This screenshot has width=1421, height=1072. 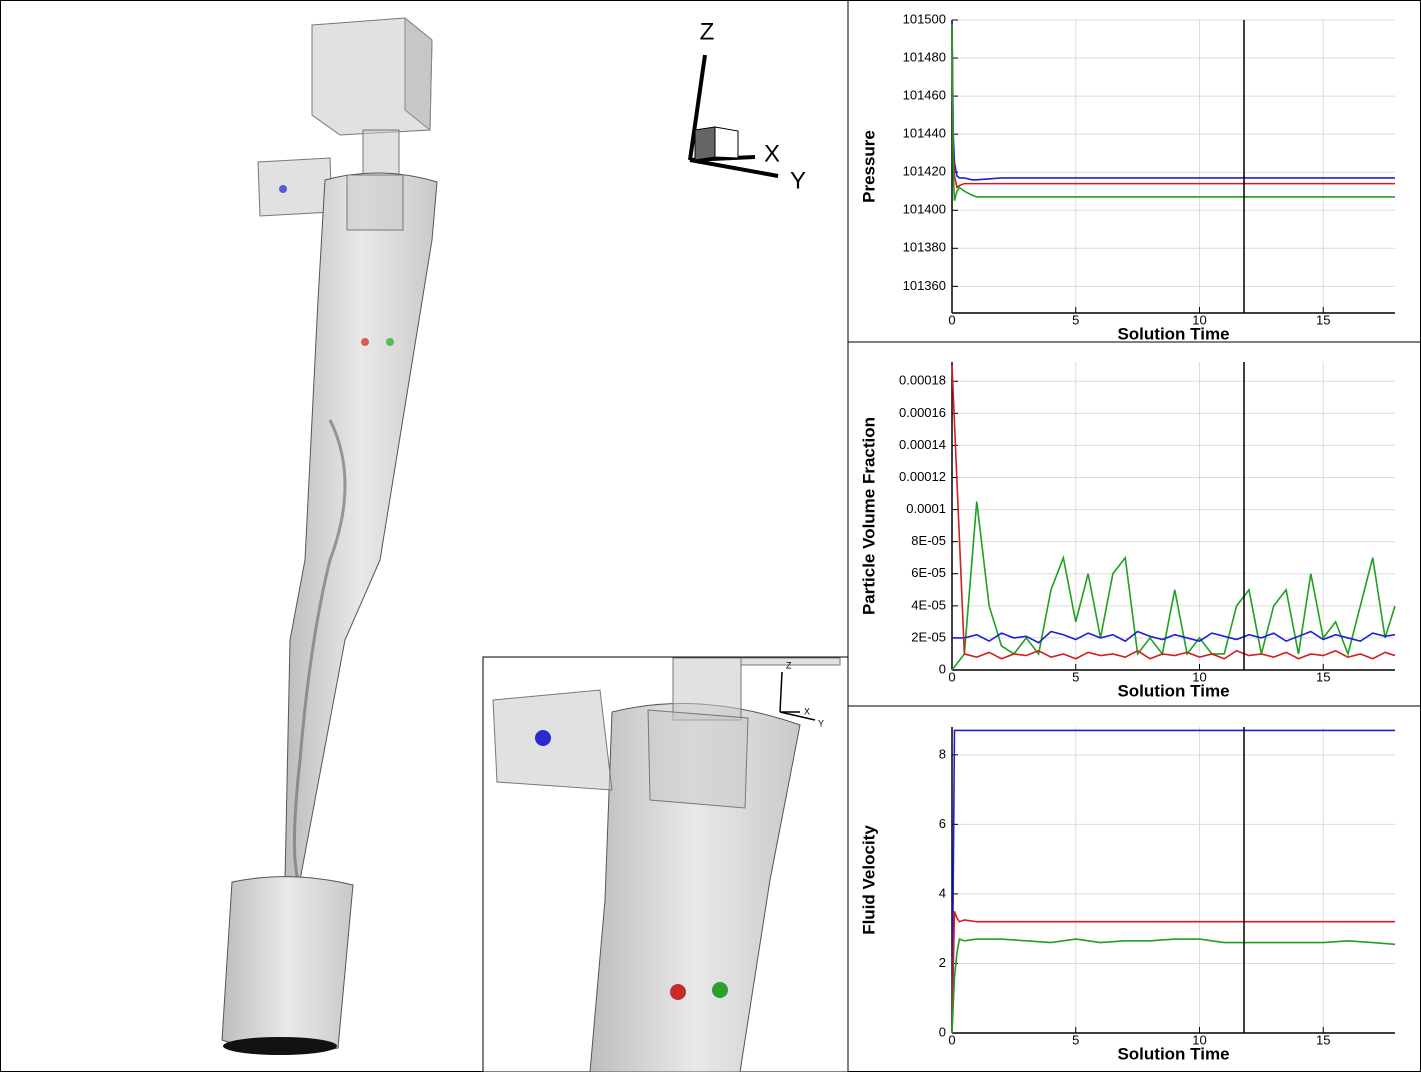 What do you see at coordinates (868, 880) in the screenshot?
I see `y-axis-title: Fluid Velocity` at bounding box center [868, 880].